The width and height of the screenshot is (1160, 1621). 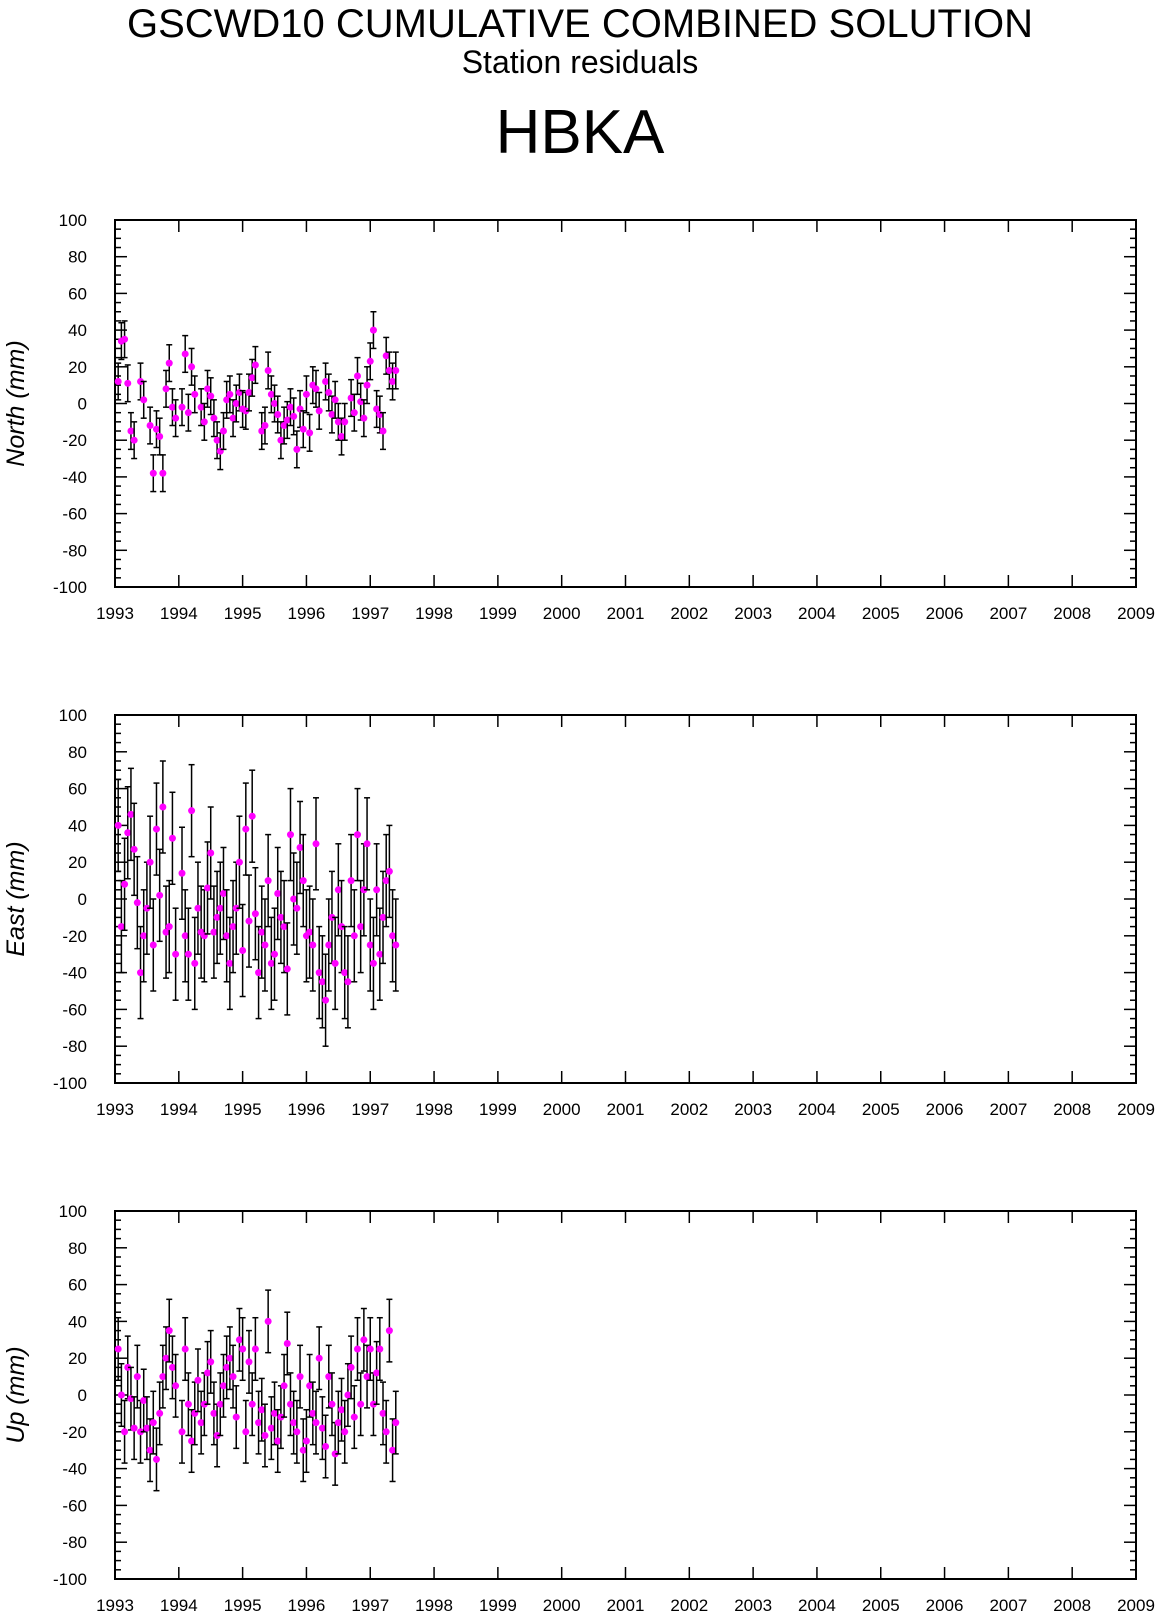 What do you see at coordinates (77, 862) in the screenshot?
I see `y-tick-label: 20` at bounding box center [77, 862].